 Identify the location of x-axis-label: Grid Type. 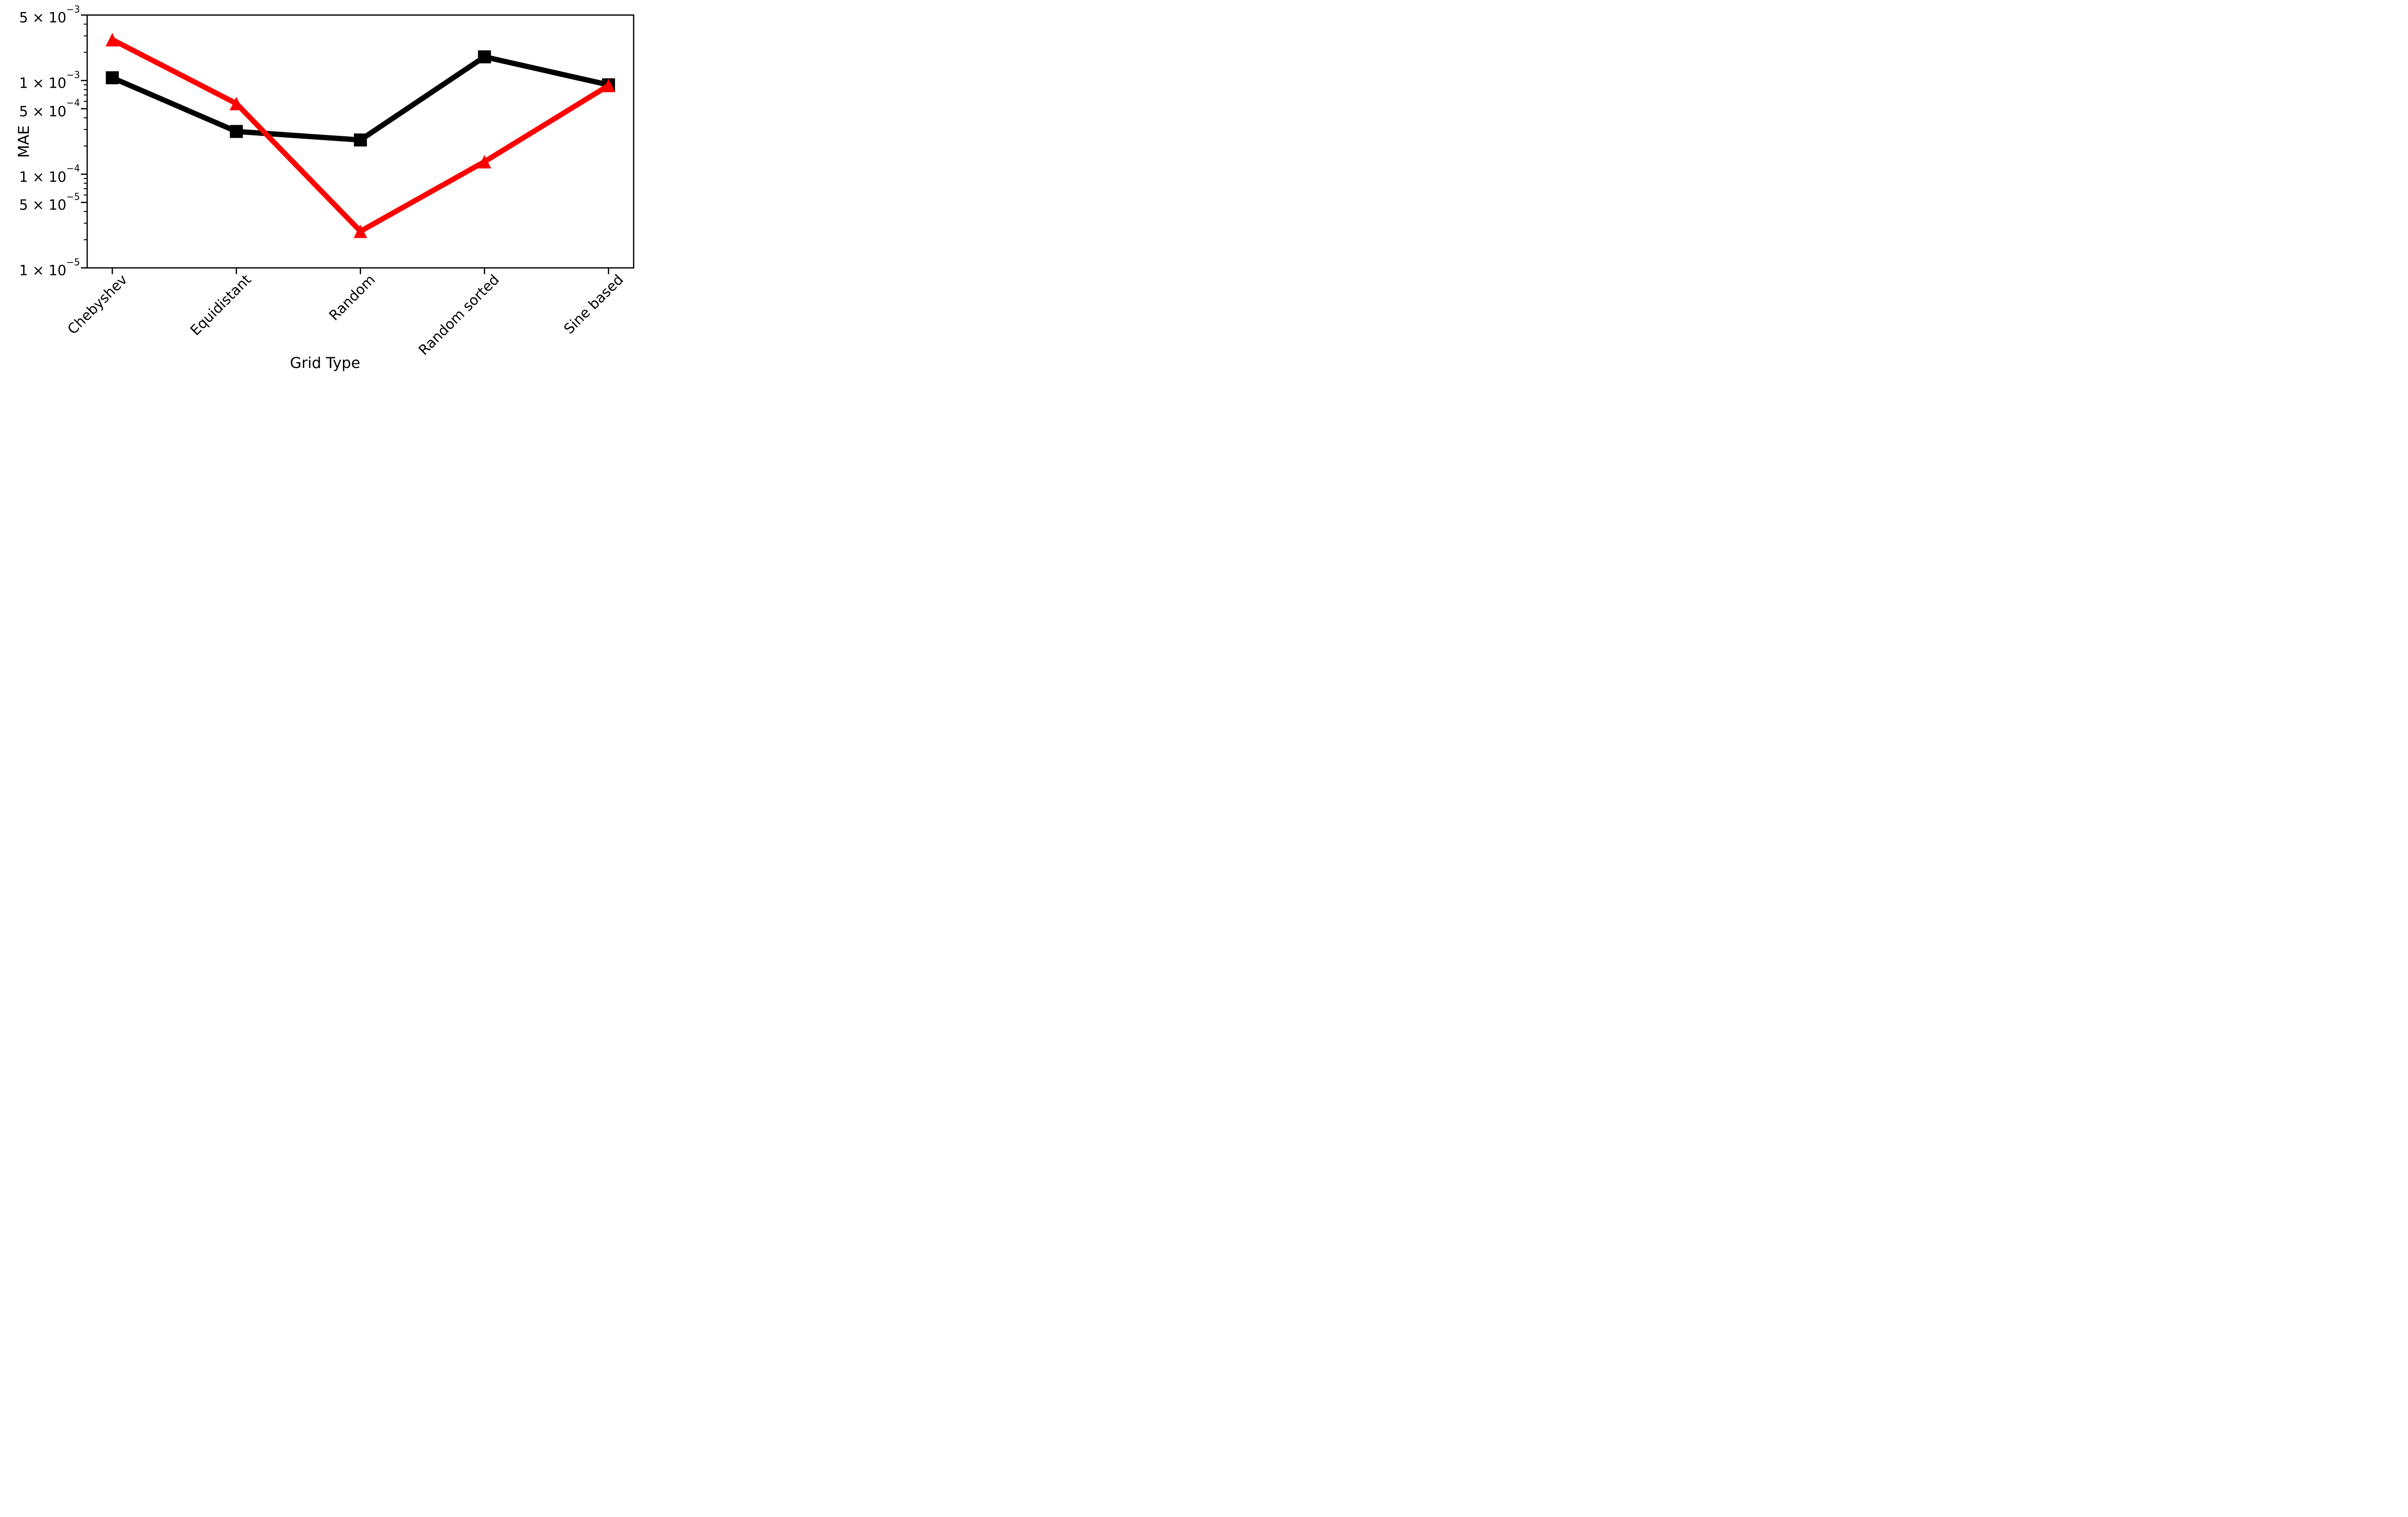
(325, 363).